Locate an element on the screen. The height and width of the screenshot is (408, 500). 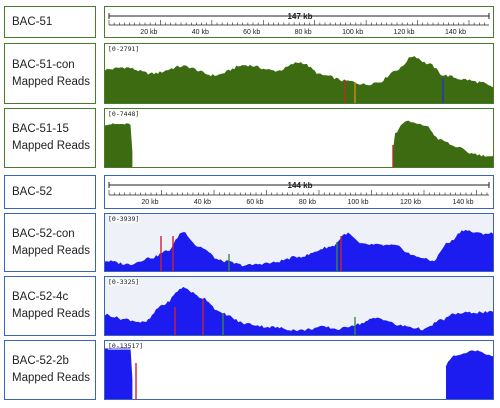
ruler-length-label: 144 kb is located at coordinates (300, 185).